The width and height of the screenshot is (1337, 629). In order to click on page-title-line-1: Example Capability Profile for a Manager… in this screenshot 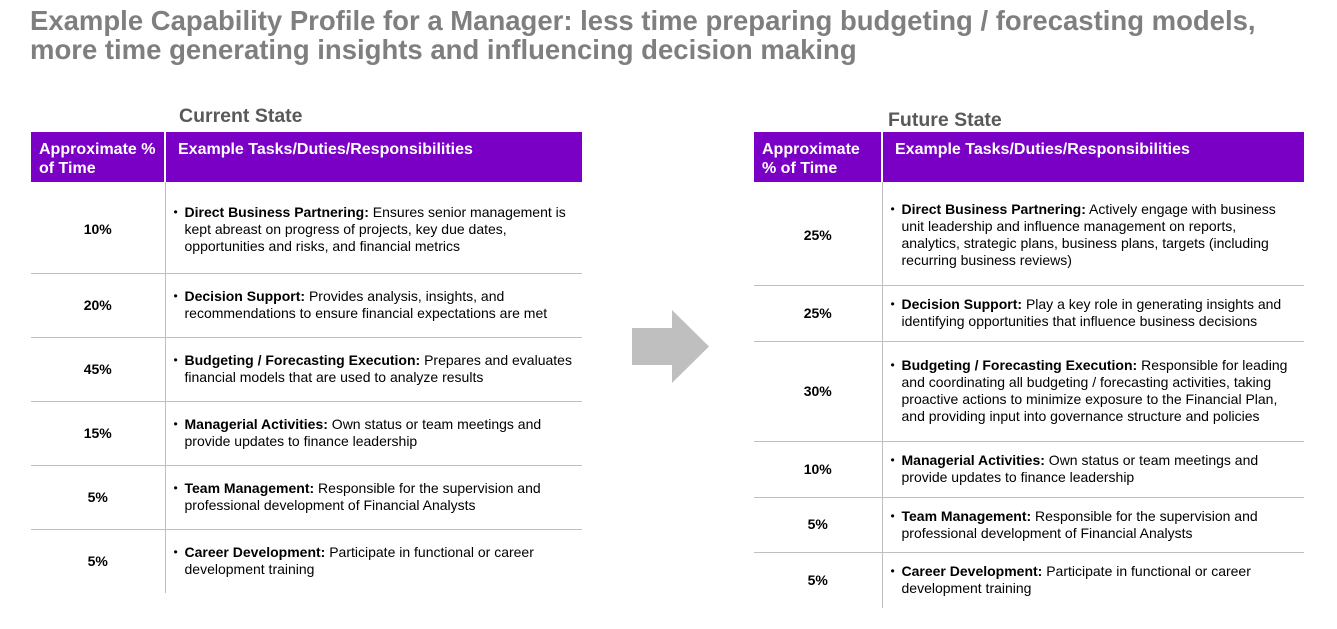, I will do `click(643, 20)`.